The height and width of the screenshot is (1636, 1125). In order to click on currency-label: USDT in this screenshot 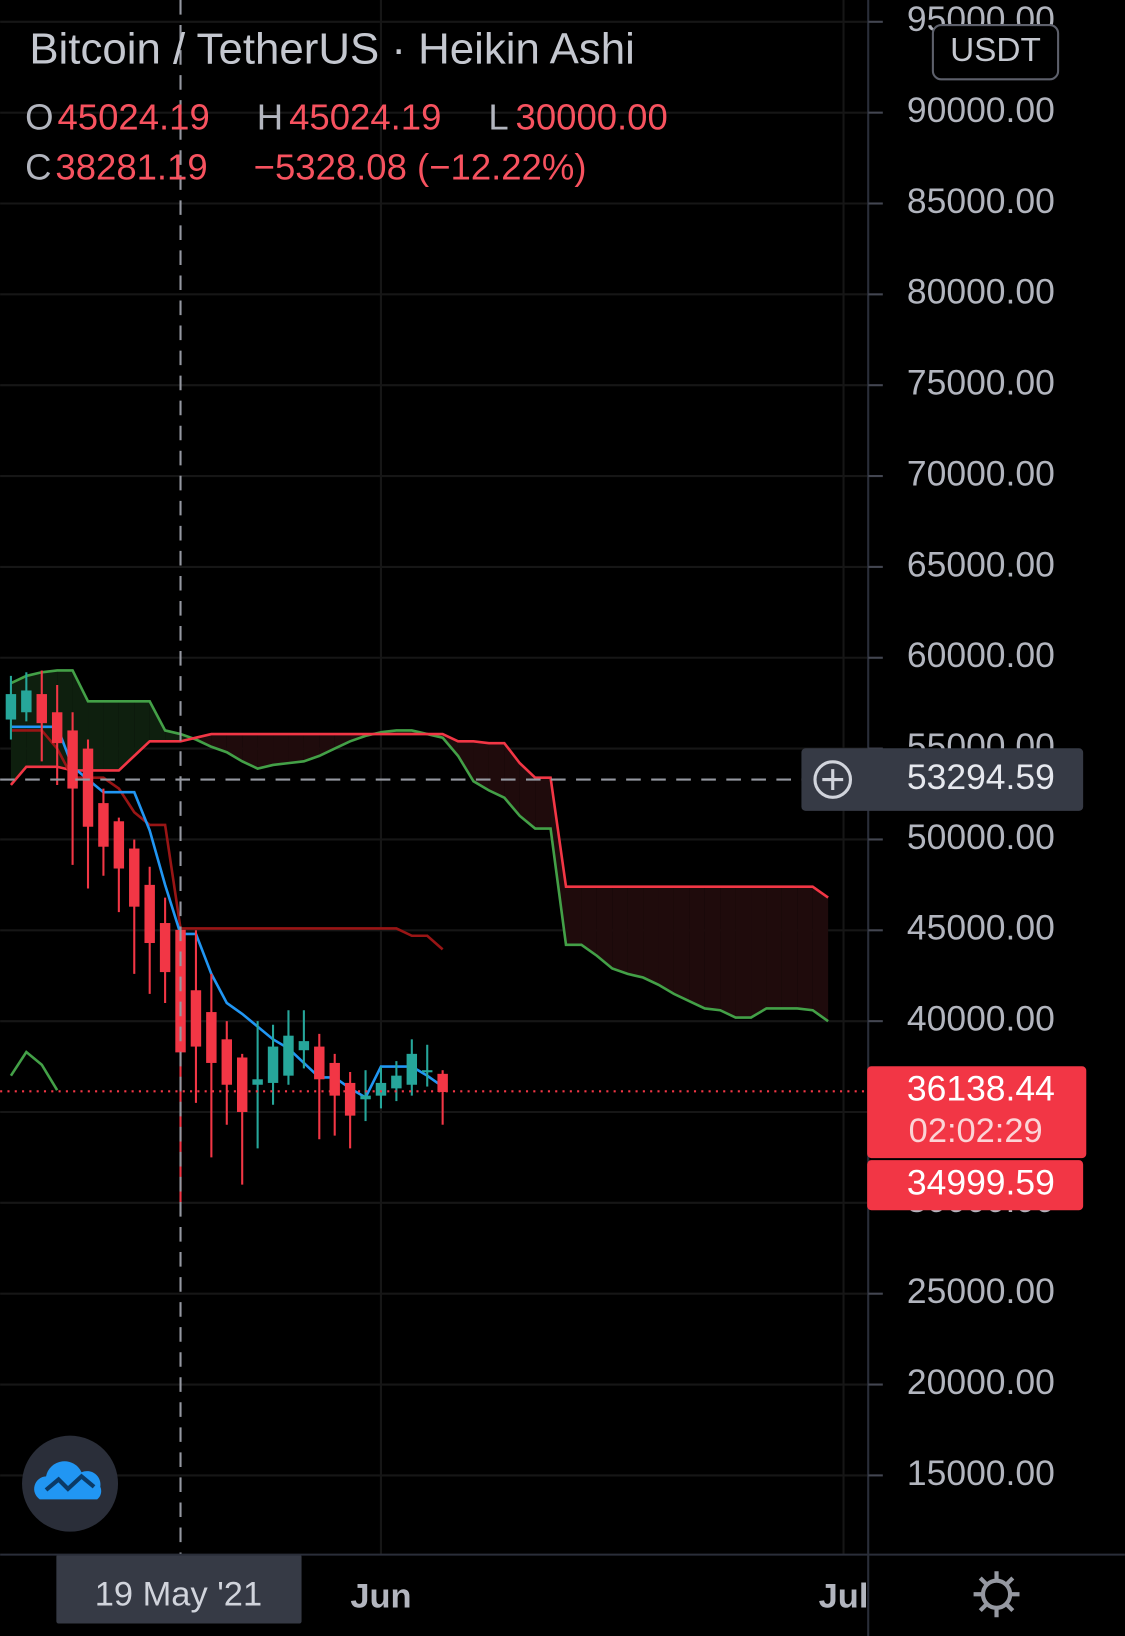, I will do `click(995, 50)`.